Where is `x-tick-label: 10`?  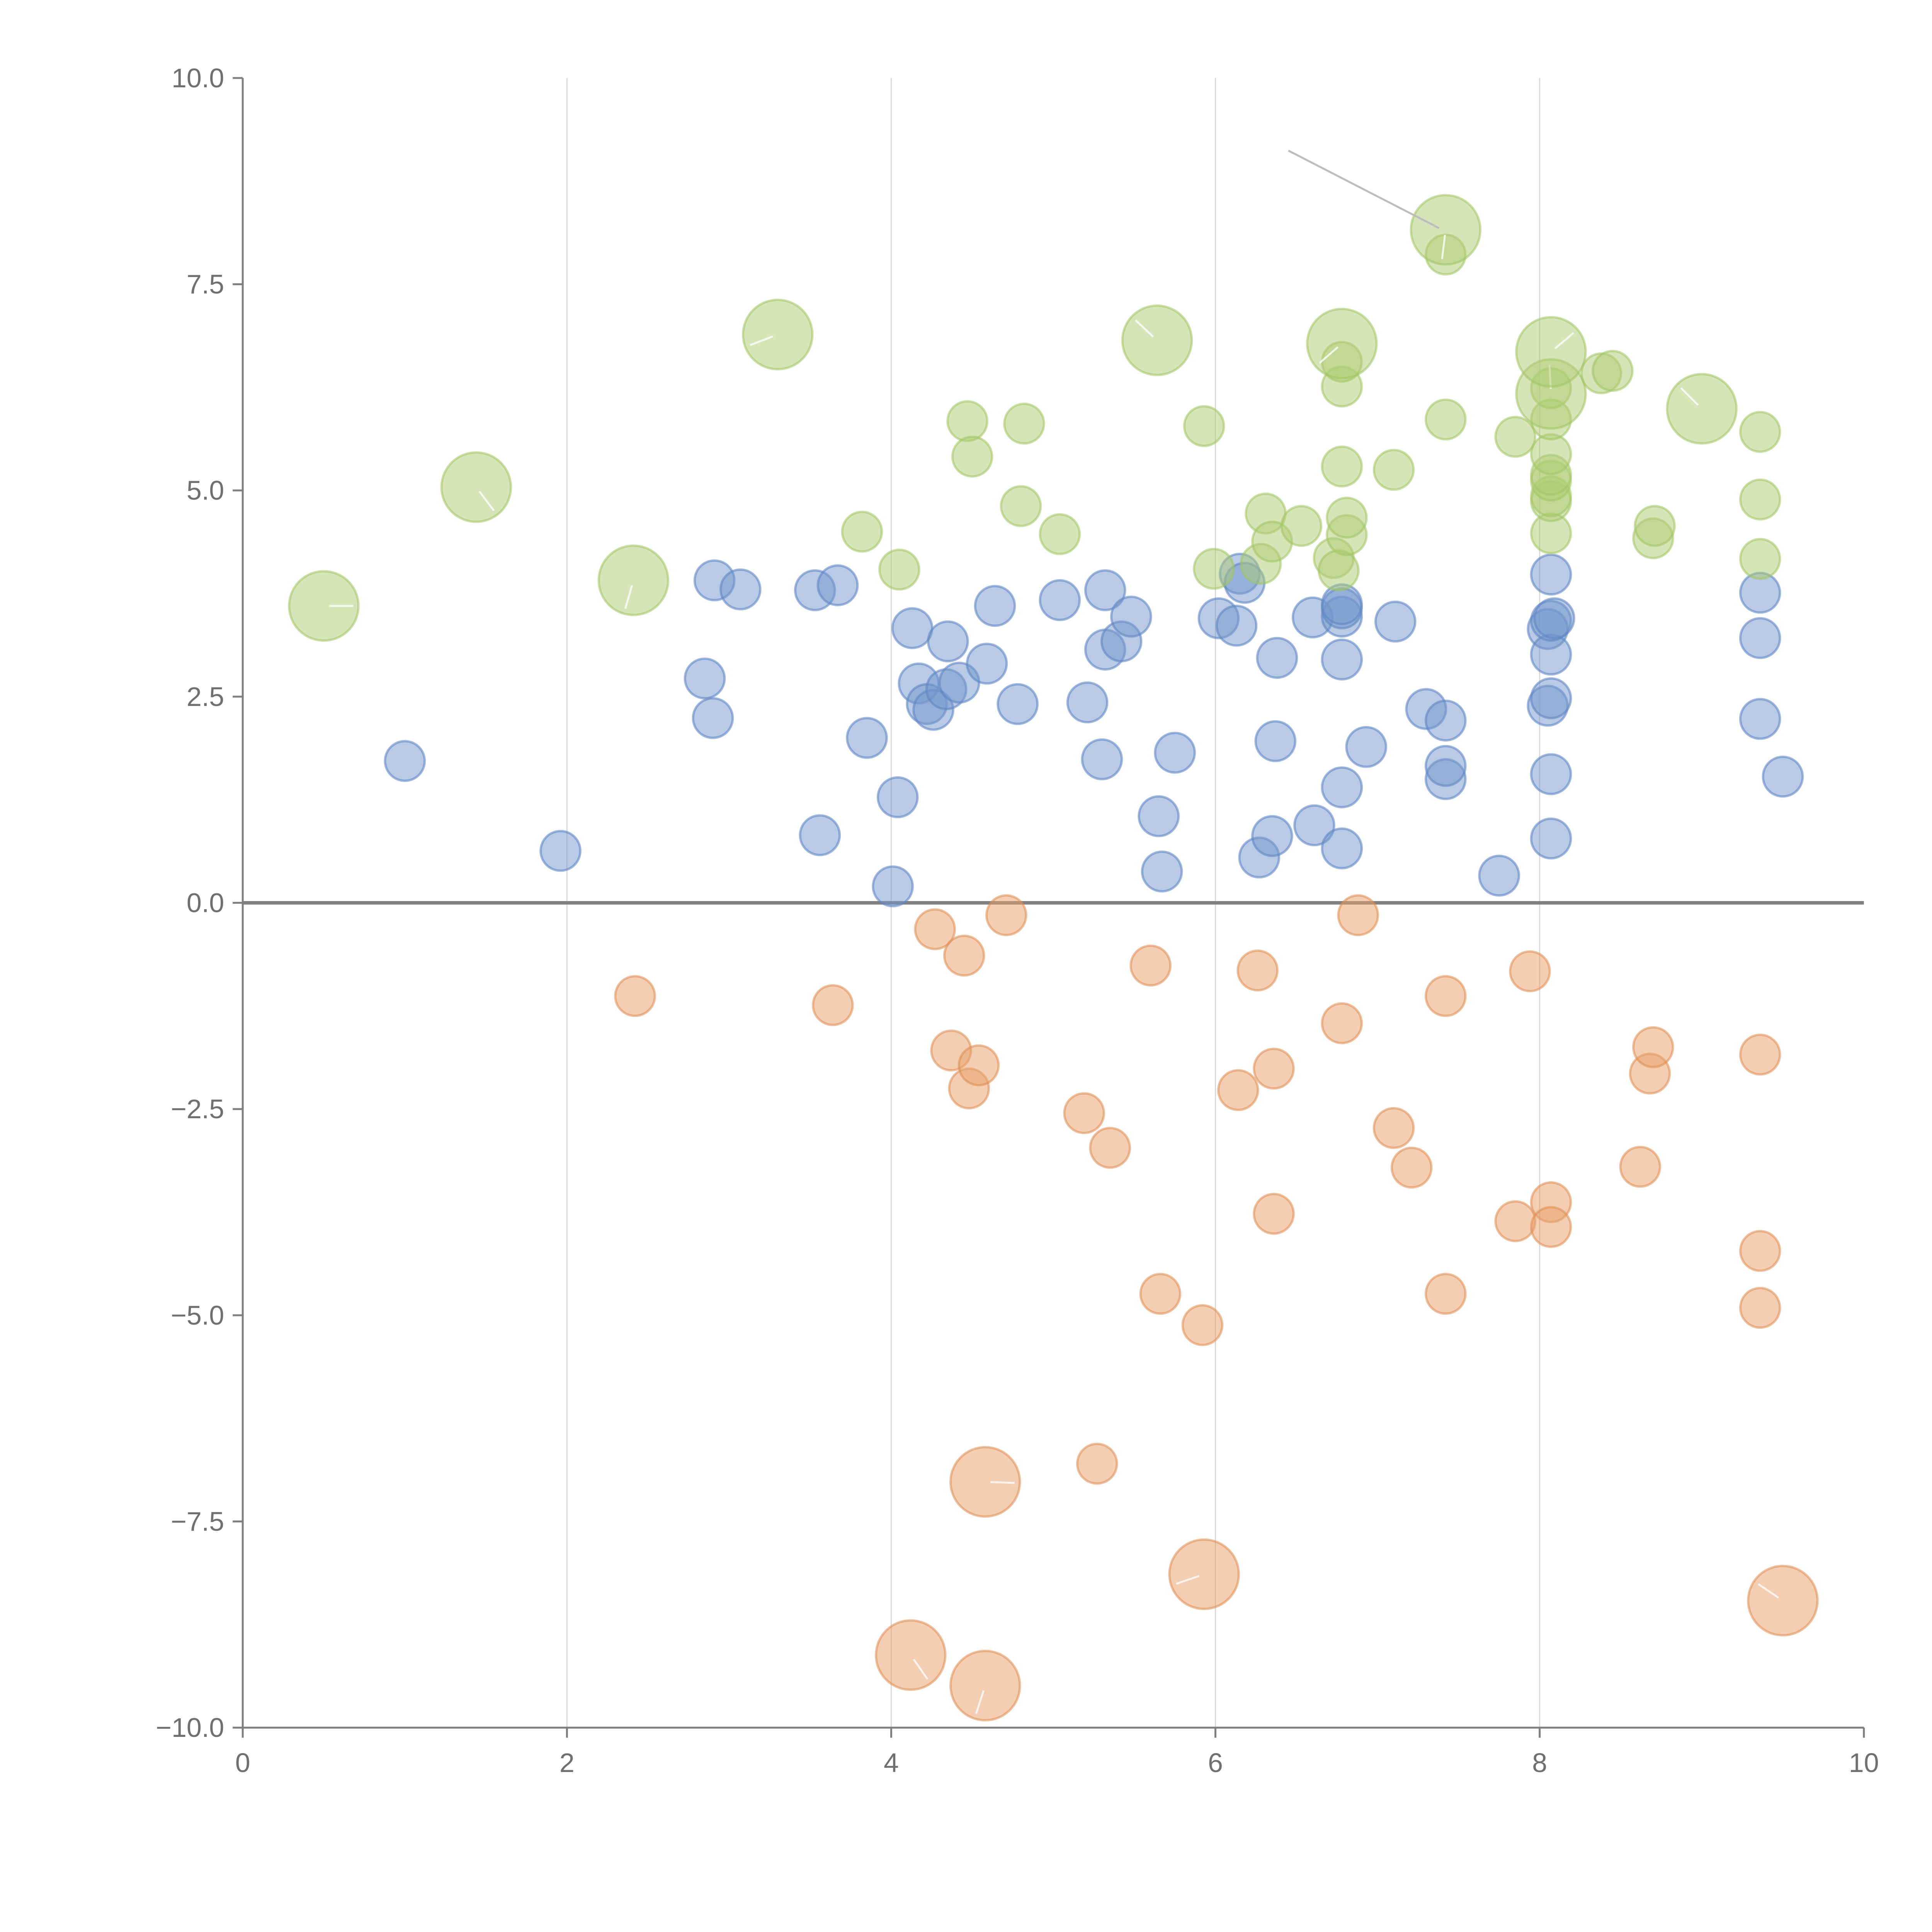
x-tick-label: 10 is located at coordinates (1864, 1763).